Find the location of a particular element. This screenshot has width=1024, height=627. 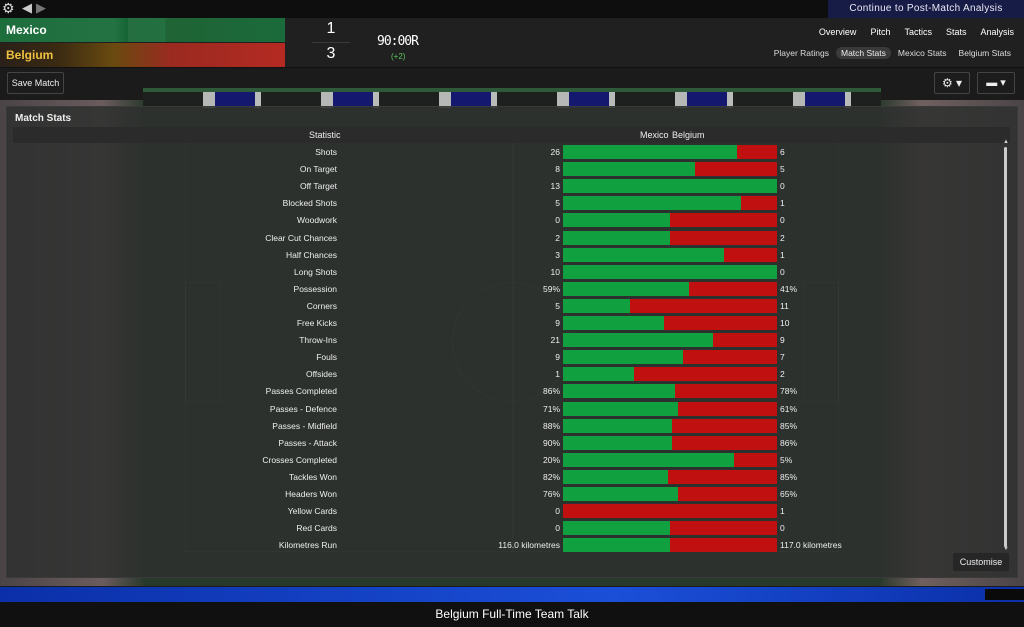

away-team-banner: Belgium is located at coordinates (142, 55).